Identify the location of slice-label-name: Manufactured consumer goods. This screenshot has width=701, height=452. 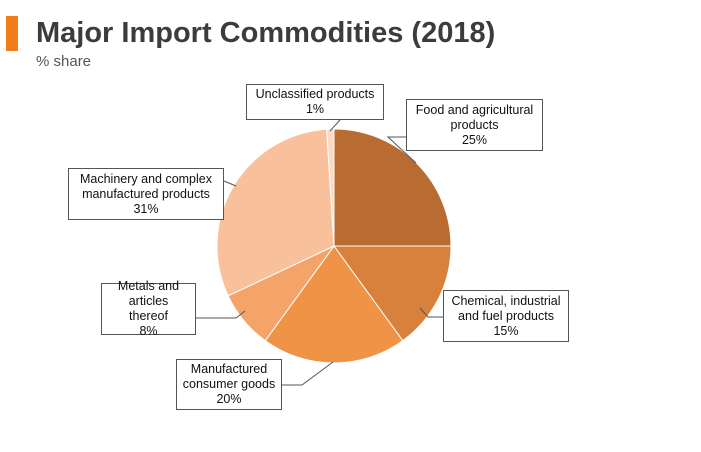
(229, 376).